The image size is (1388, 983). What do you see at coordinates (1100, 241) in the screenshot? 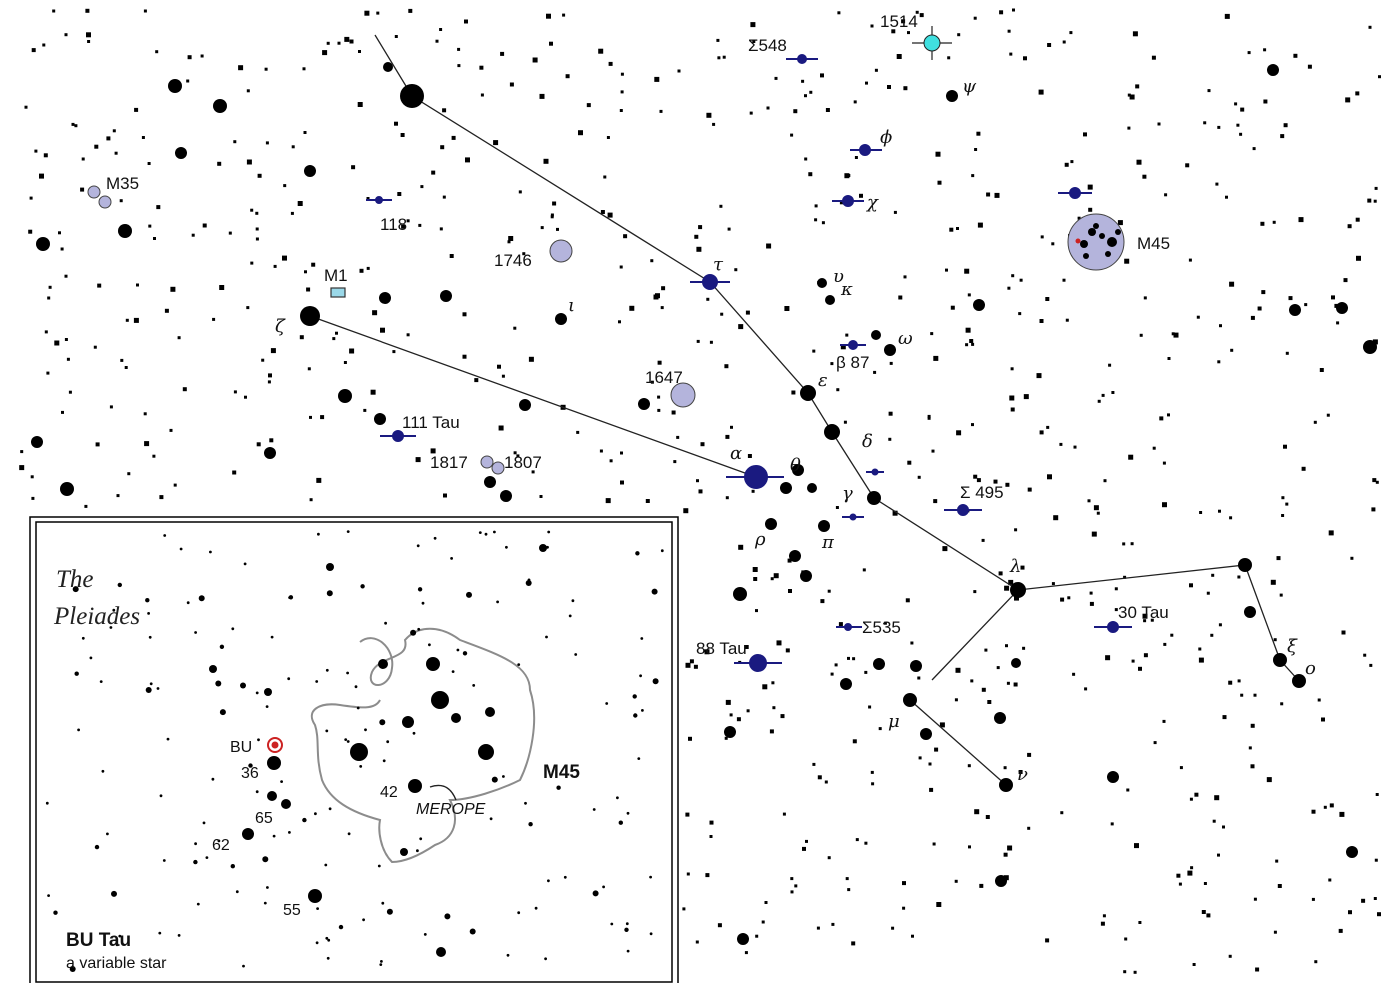
I see `m45-stars` at bounding box center [1100, 241].